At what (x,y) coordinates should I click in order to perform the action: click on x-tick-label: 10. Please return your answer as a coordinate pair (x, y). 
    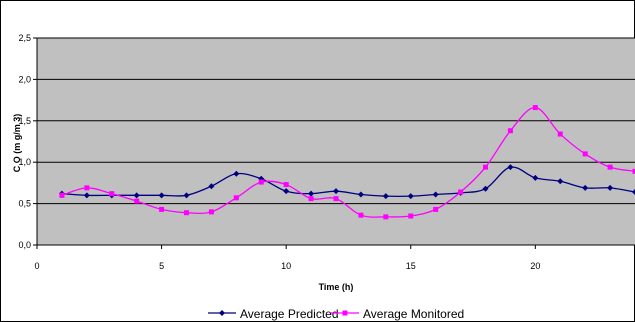
    Looking at the image, I should click on (286, 266).